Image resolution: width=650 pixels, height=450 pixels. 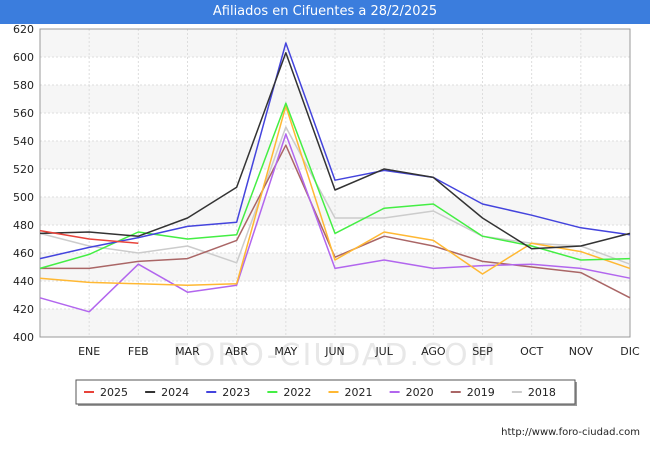 I want to click on x-tick-label: NOV, so click(x=581, y=351).